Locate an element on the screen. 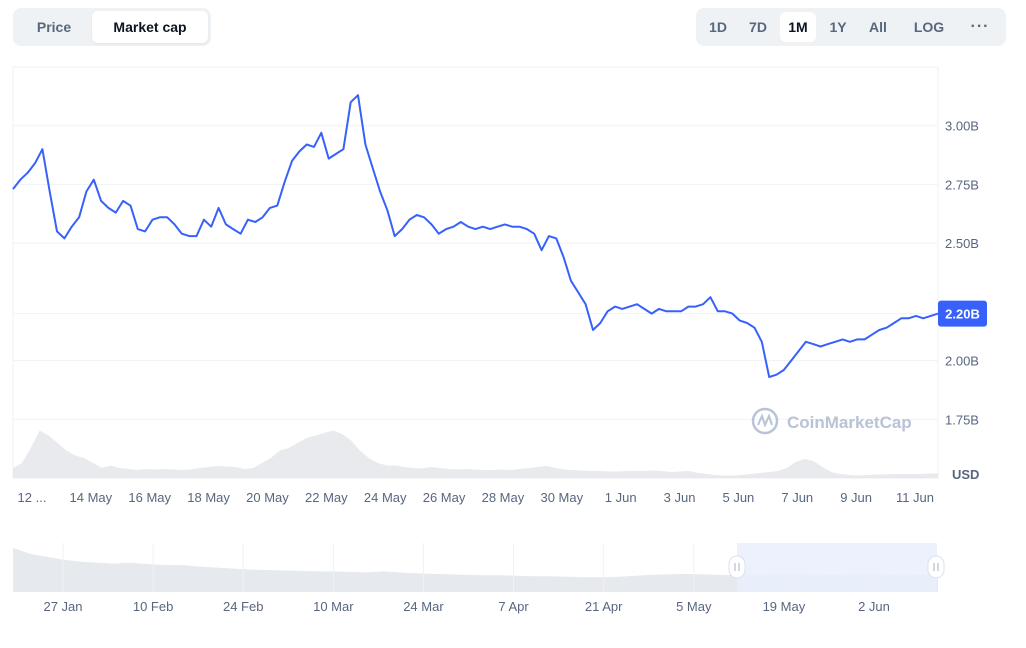  navigator-tick-label: 2 Jun is located at coordinates (874, 606).